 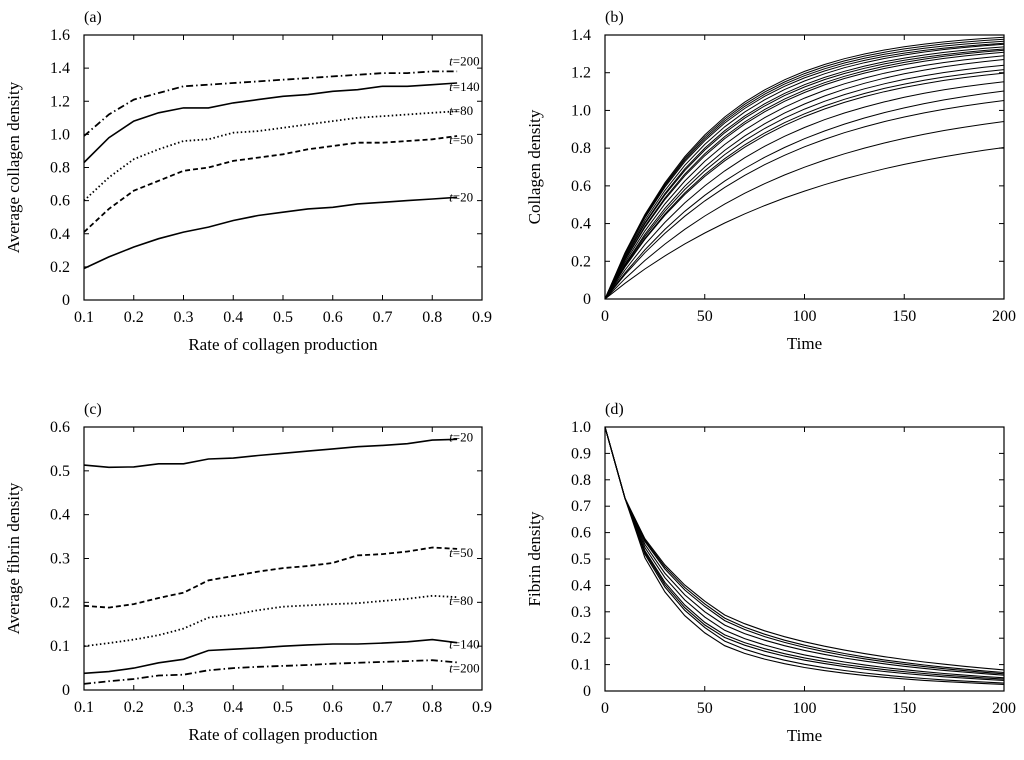 I want to click on y-tick-label: 0.8, so click(x=581, y=480).